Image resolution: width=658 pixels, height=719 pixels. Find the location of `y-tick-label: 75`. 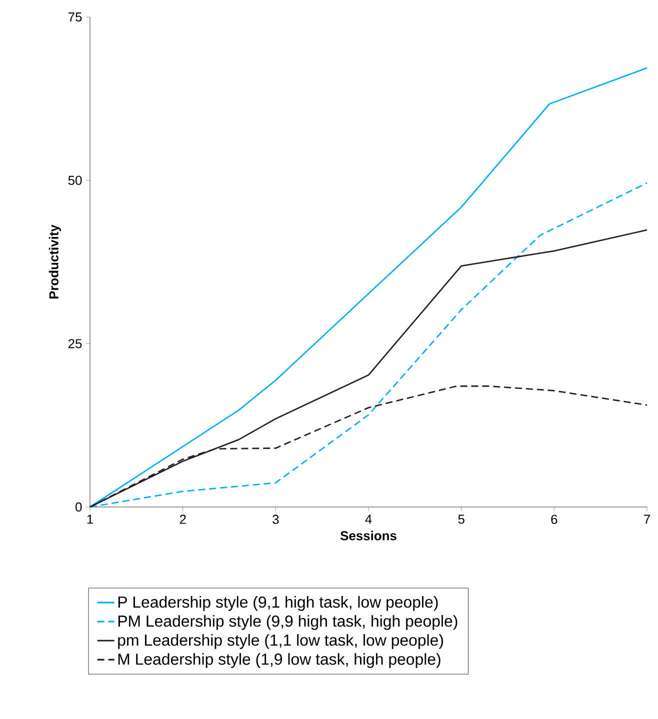

y-tick-label: 75 is located at coordinates (75, 17).